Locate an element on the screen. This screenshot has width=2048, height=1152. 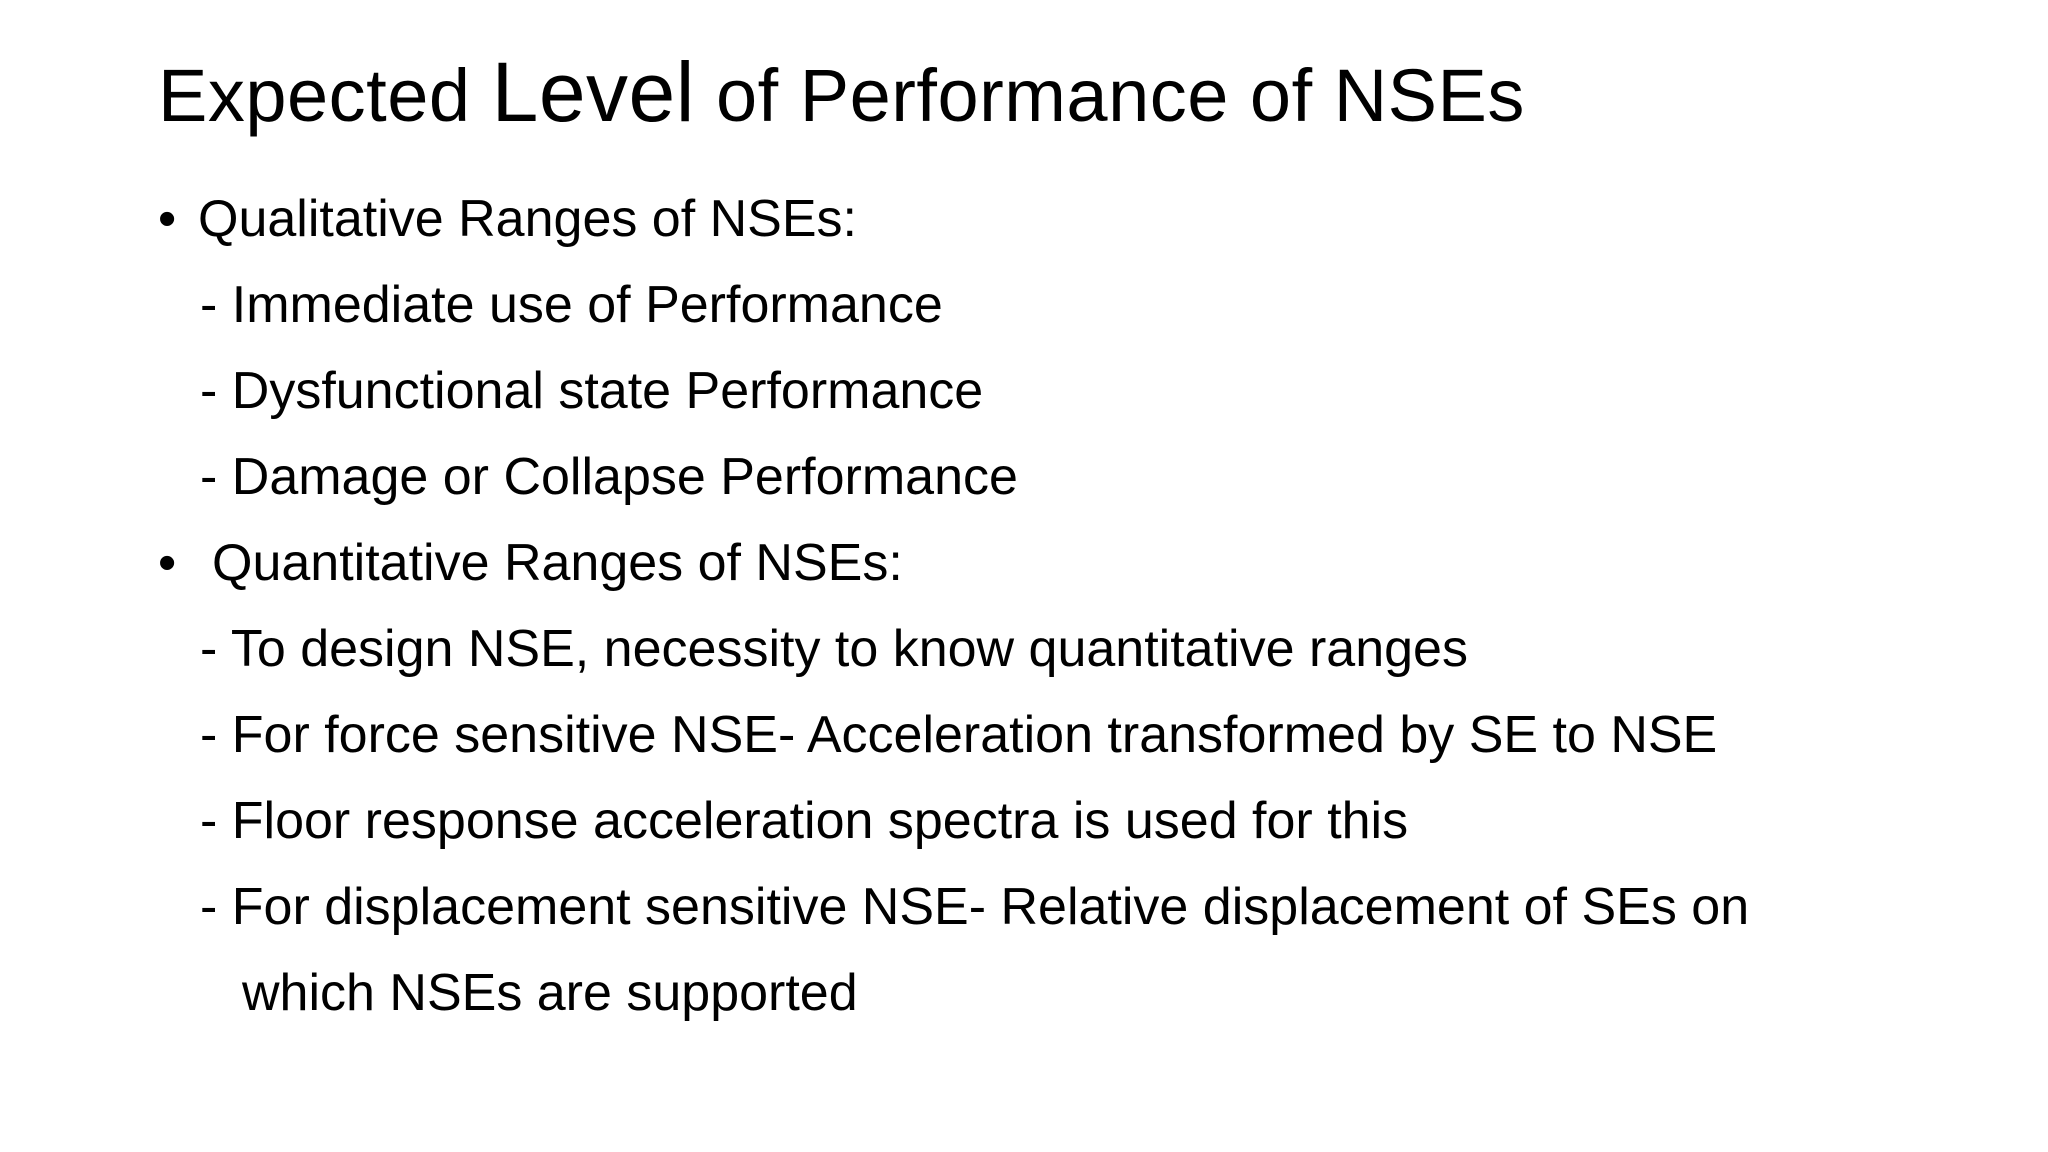
list-item: - Dysfunctional state Performance is located at coordinates (592, 391).